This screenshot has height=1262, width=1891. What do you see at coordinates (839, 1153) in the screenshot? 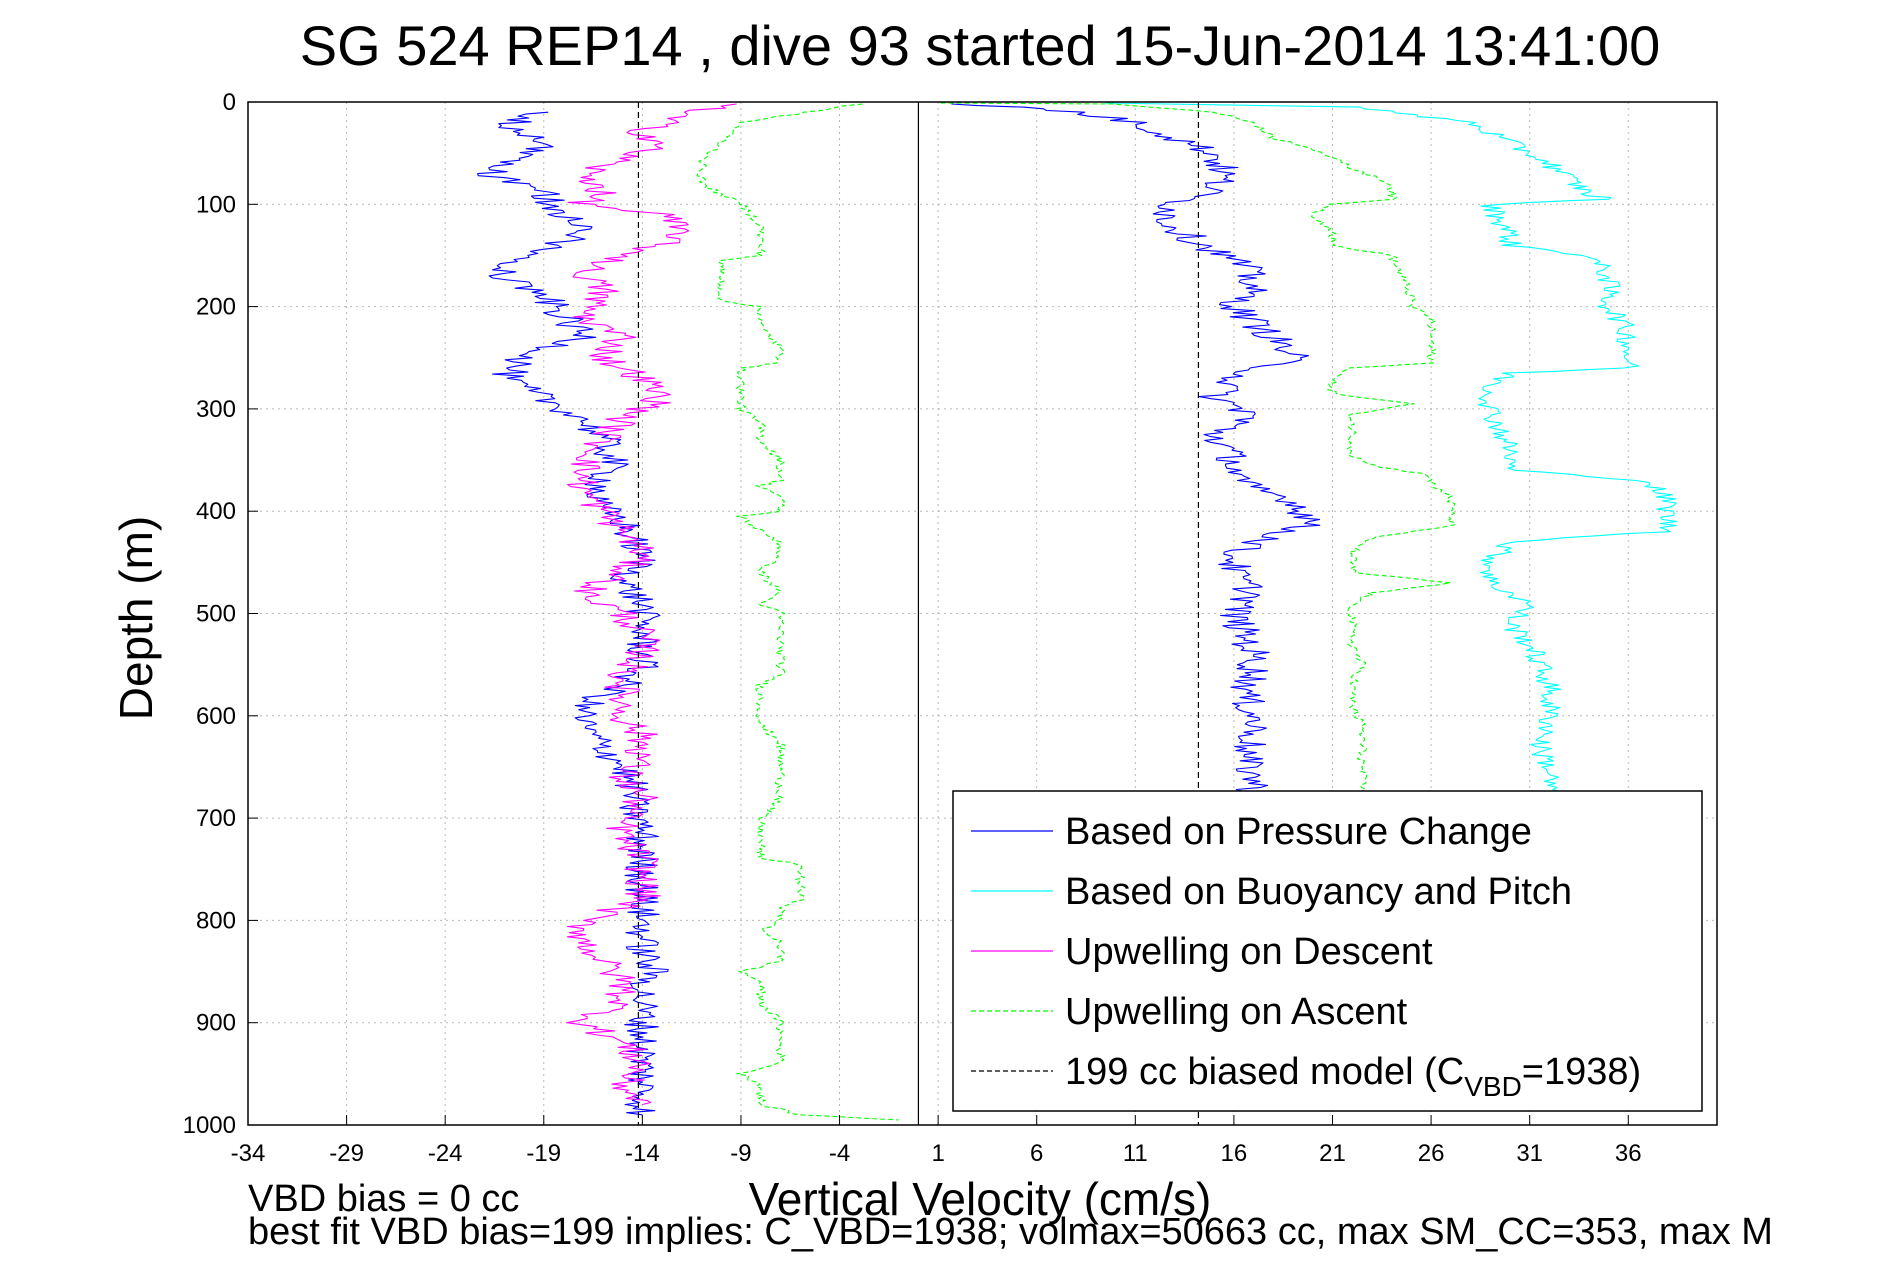
I see `x-tick-label: -4` at bounding box center [839, 1153].